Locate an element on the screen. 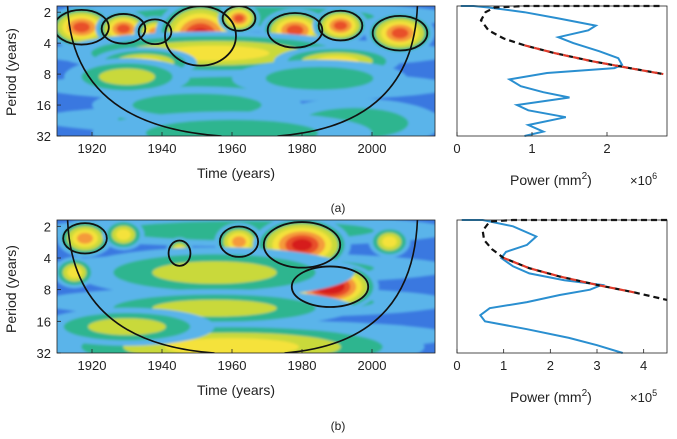 The width and height of the screenshot is (677, 439). global-spectrum-lines-b is located at coordinates (564, 286).